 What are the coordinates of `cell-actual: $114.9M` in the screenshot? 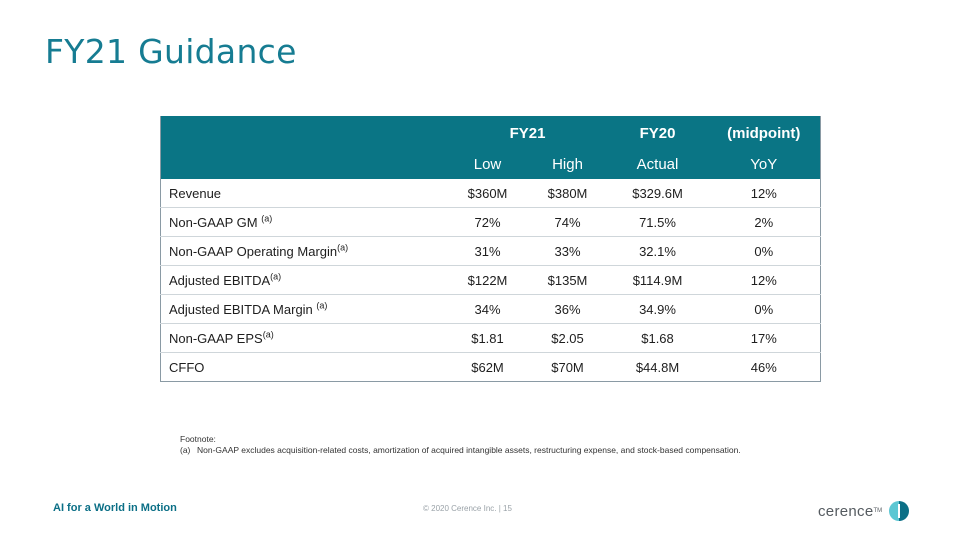 It's located at (657, 280).